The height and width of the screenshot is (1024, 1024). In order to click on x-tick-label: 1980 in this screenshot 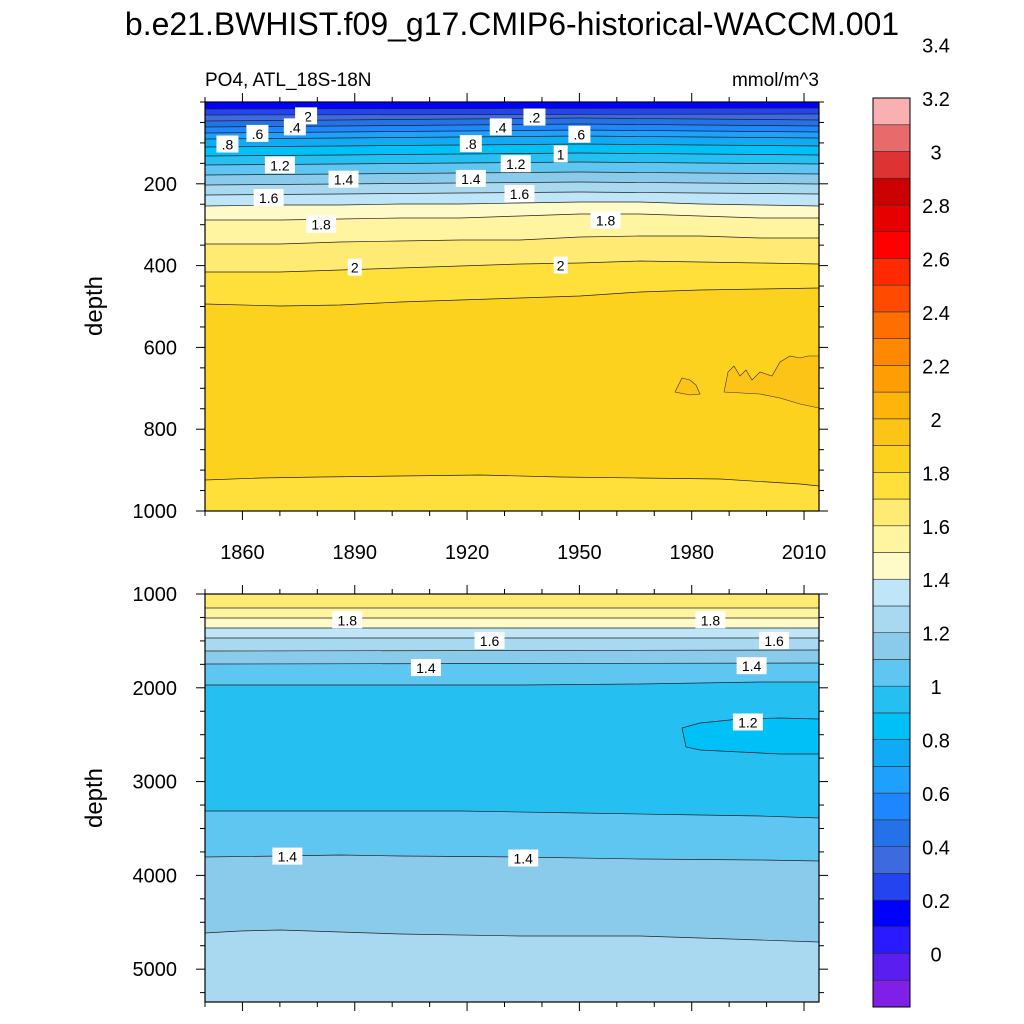, I will do `click(691, 553)`.